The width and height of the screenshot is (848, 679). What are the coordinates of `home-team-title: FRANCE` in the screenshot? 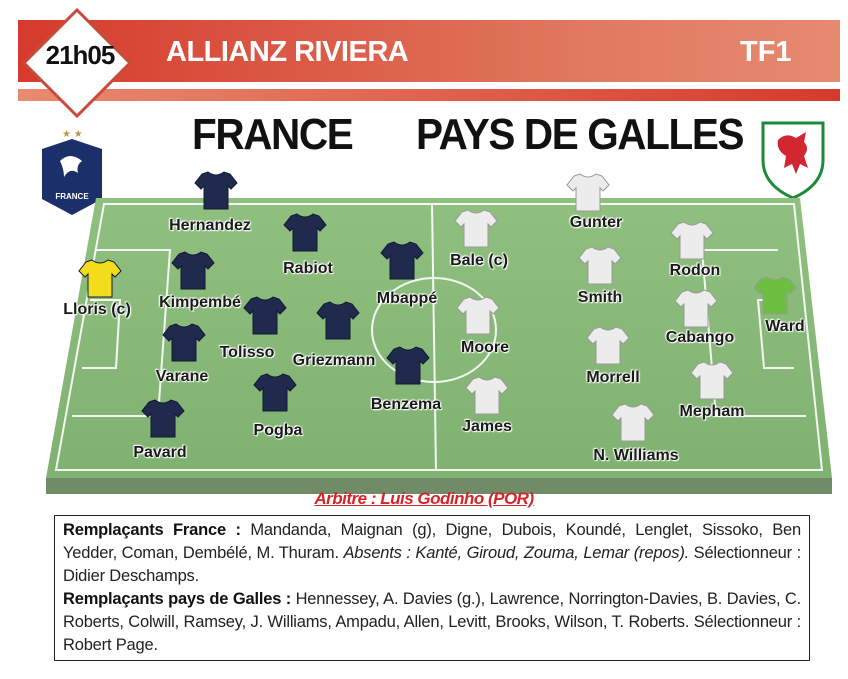 It's located at (273, 134).